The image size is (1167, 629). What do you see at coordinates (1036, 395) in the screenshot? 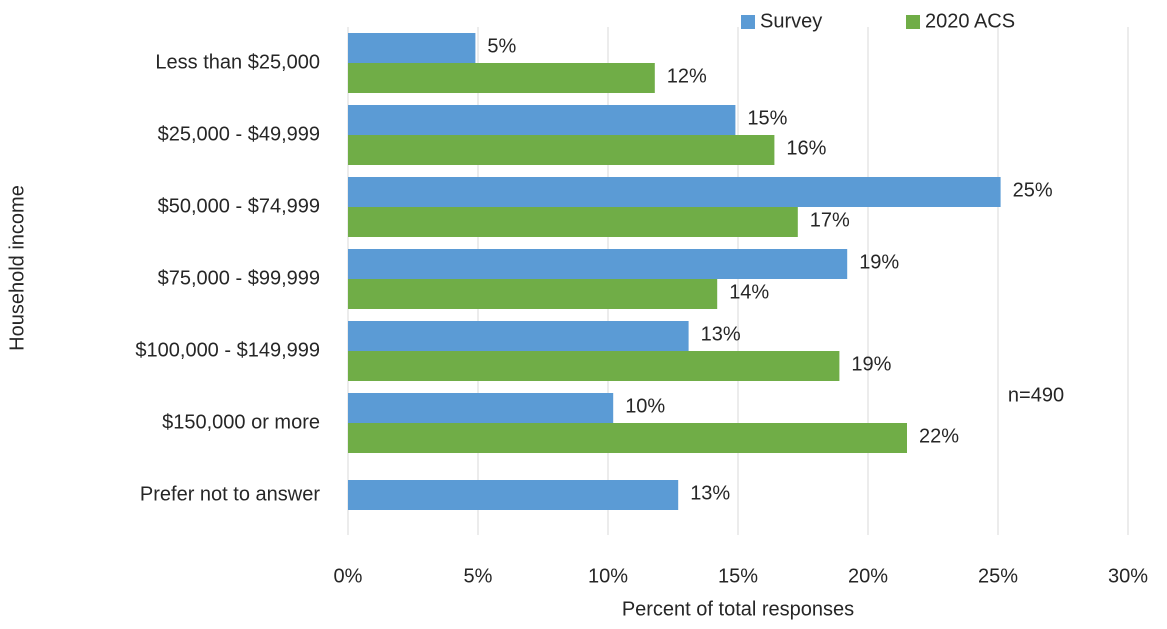
I see `annotation: n=490` at bounding box center [1036, 395].